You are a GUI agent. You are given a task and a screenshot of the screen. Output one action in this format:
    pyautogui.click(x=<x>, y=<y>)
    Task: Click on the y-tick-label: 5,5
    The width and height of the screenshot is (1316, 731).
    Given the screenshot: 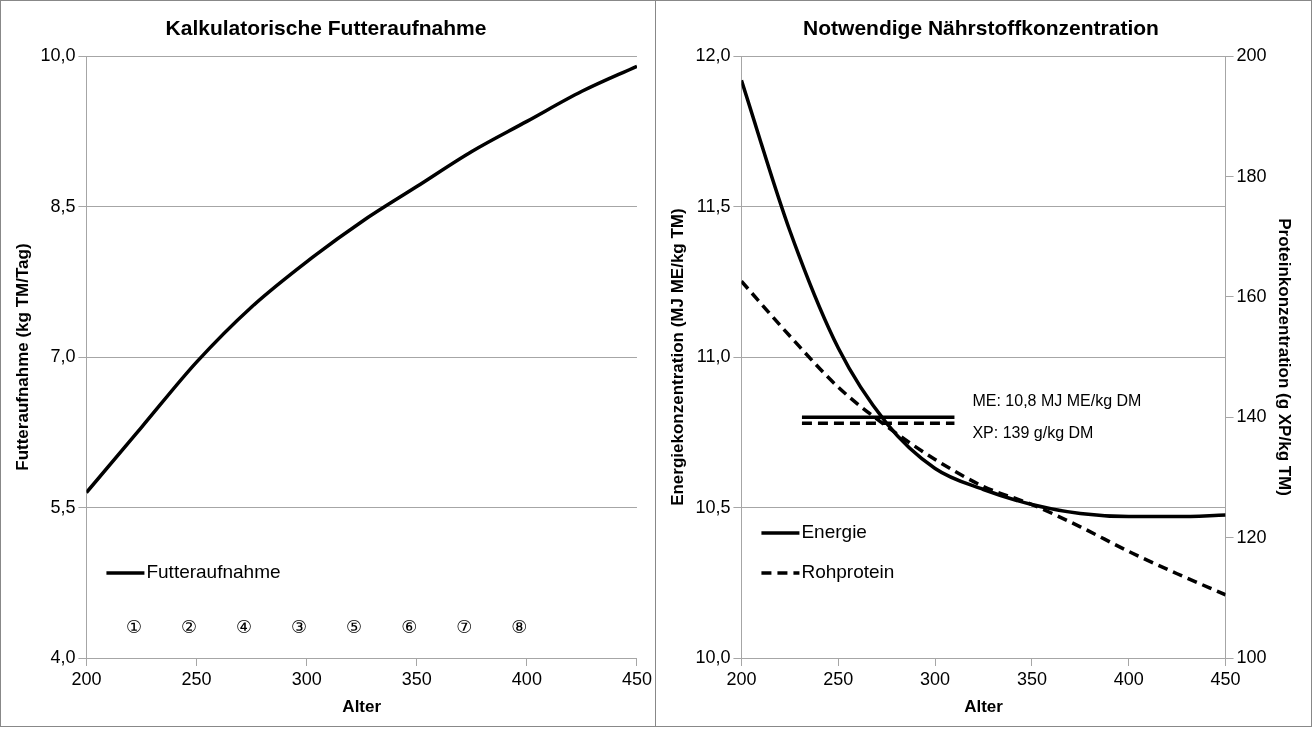 What is the action you would take?
    pyautogui.click(x=63, y=506)
    